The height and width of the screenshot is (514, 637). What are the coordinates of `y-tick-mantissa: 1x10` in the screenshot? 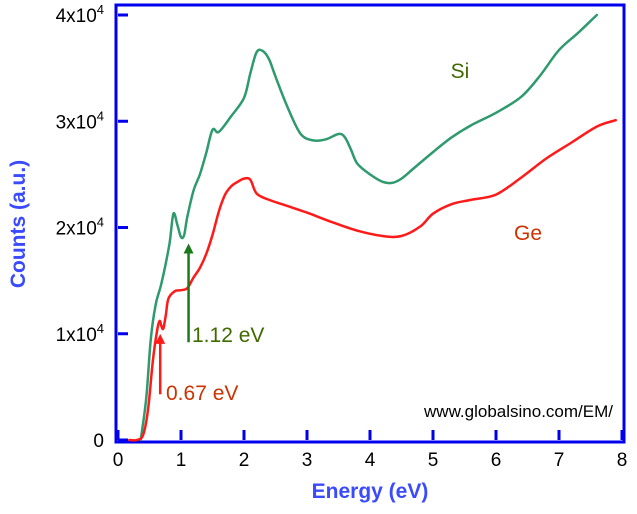 It's located at (76, 335).